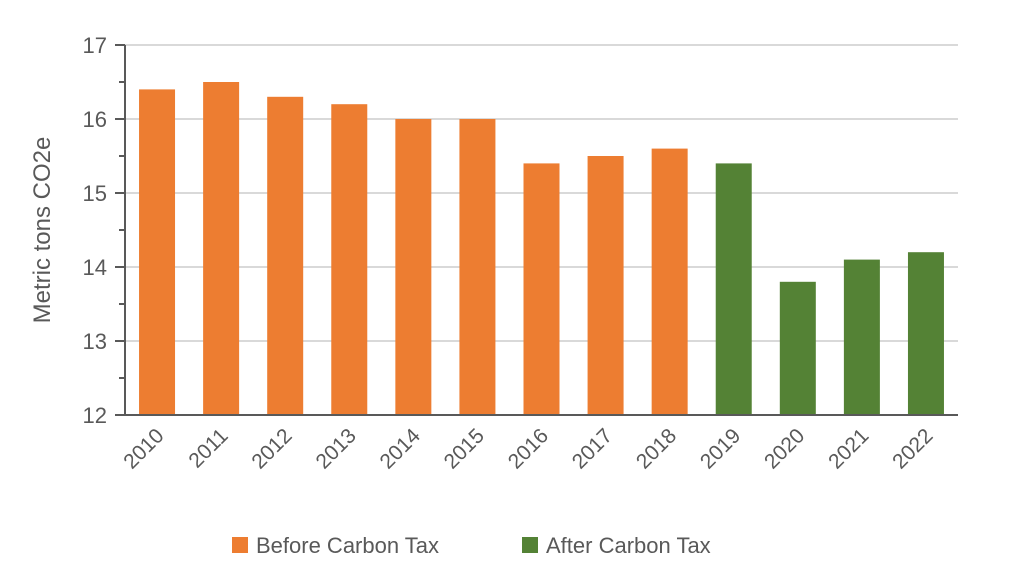 Image resolution: width=1024 pixels, height=573 pixels. What do you see at coordinates (720, 448) in the screenshot?
I see `x-tick-label: 2019` at bounding box center [720, 448].